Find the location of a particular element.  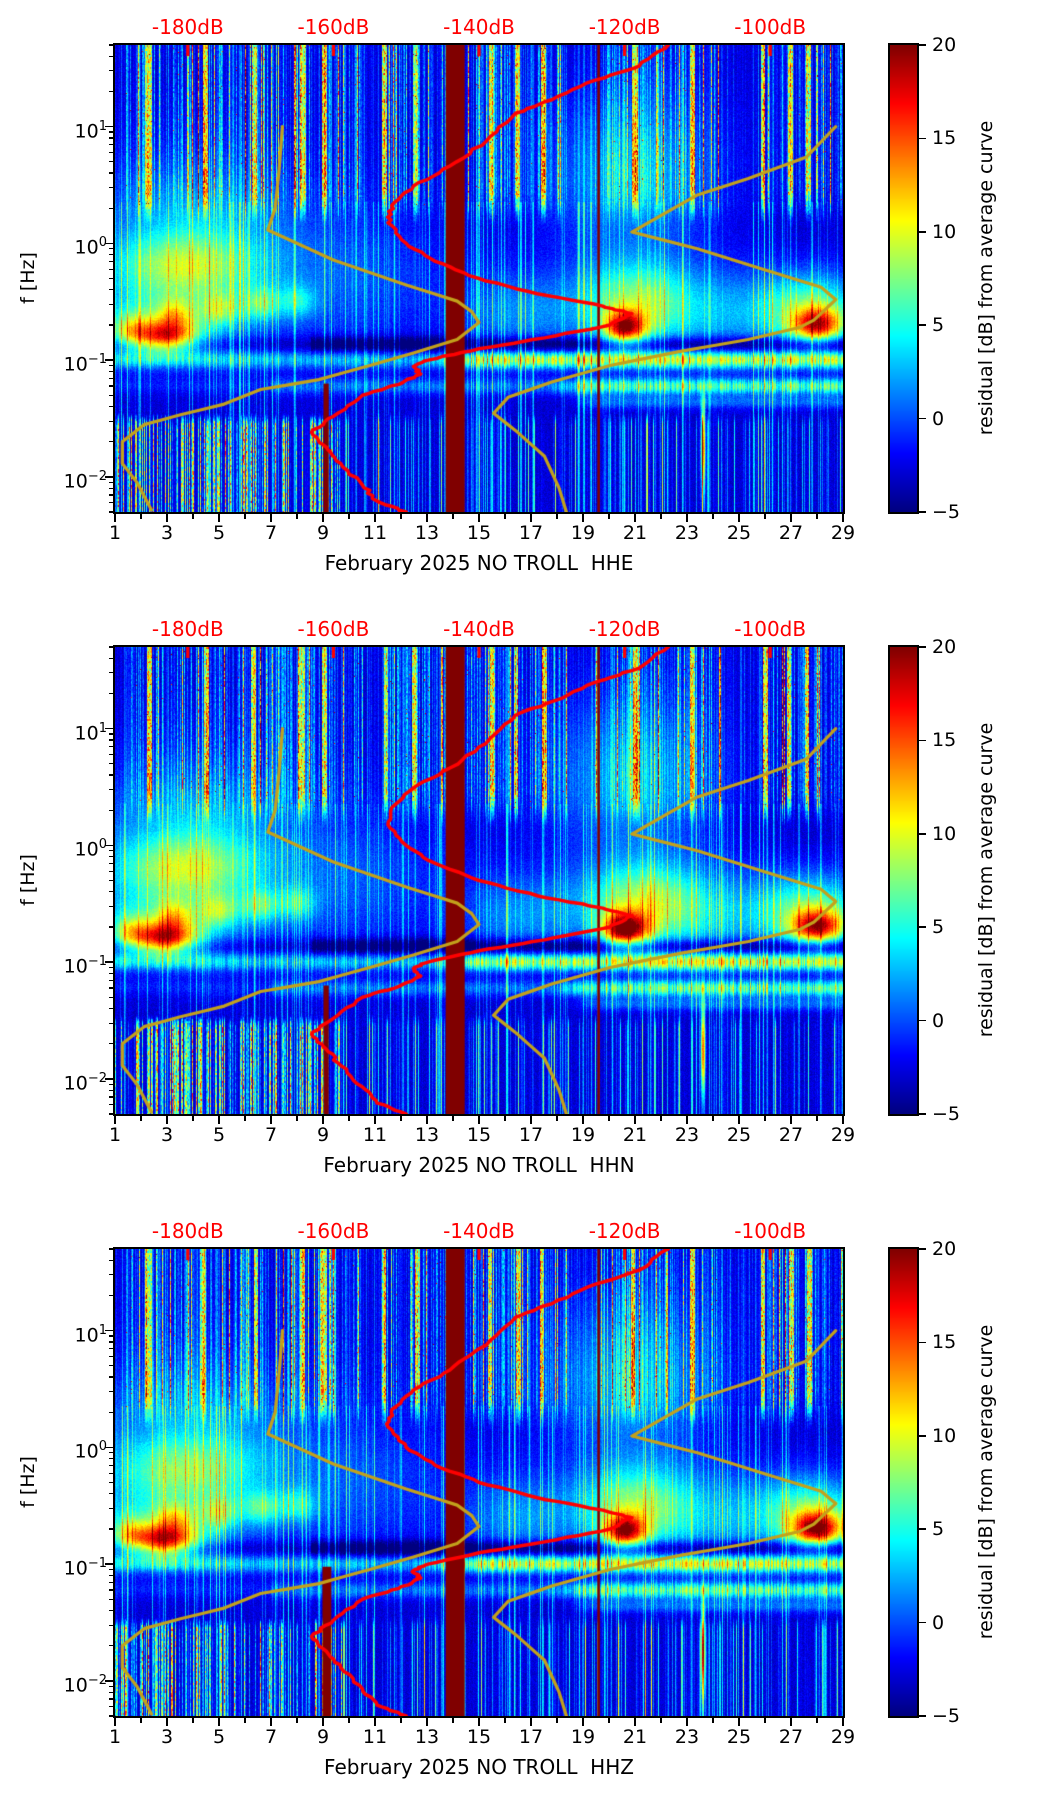

x-axis-tick-label: 9 is located at coordinates (323, 533).